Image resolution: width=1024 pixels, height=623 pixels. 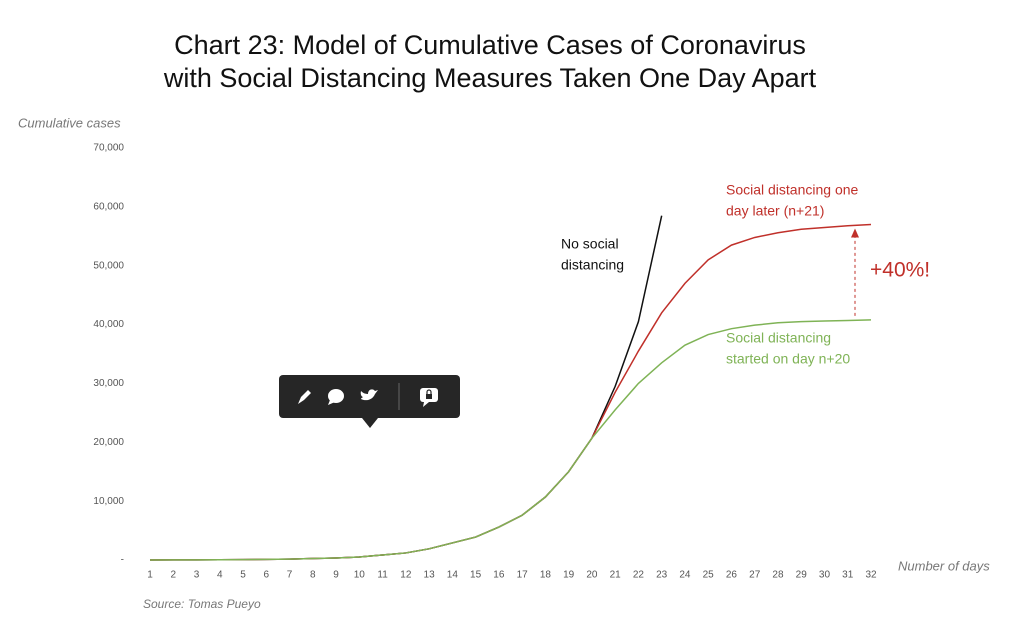 What do you see at coordinates (69, 122) in the screenshot?
I see `y-axis-title: Cumulative cases` at bounding box center [69, 122].